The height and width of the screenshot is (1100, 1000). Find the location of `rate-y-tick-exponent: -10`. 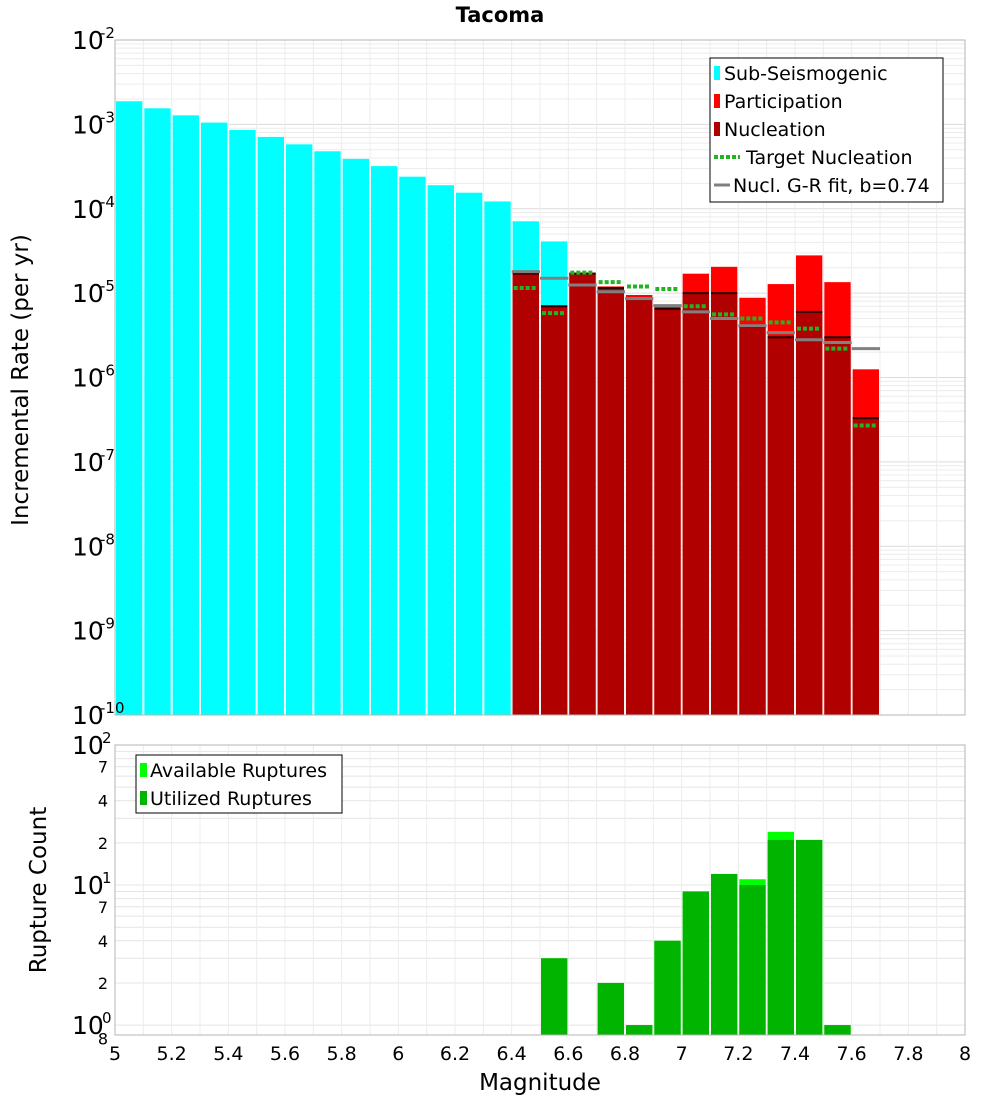

rate-y-tick-exponent: -10 is located at coordinates (112, 708).